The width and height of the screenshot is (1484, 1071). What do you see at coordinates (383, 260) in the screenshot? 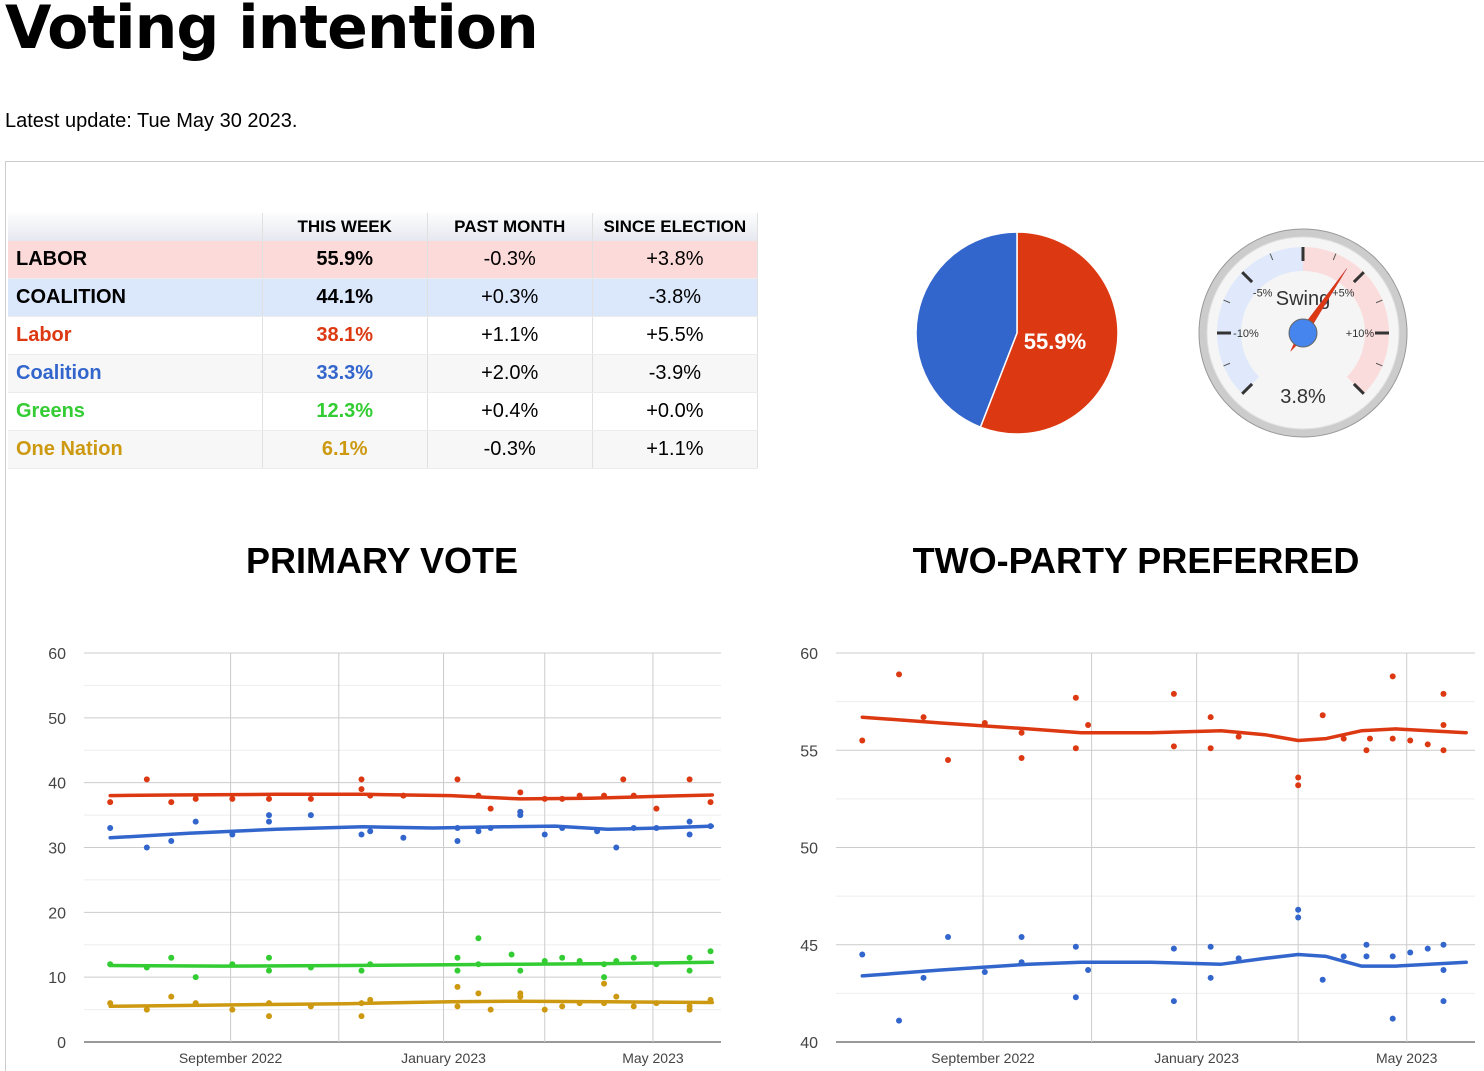
I see `table-row-tpp-labor: LABOR 55.9% -0.3% +3.8%` at bounding box center [383, 260].